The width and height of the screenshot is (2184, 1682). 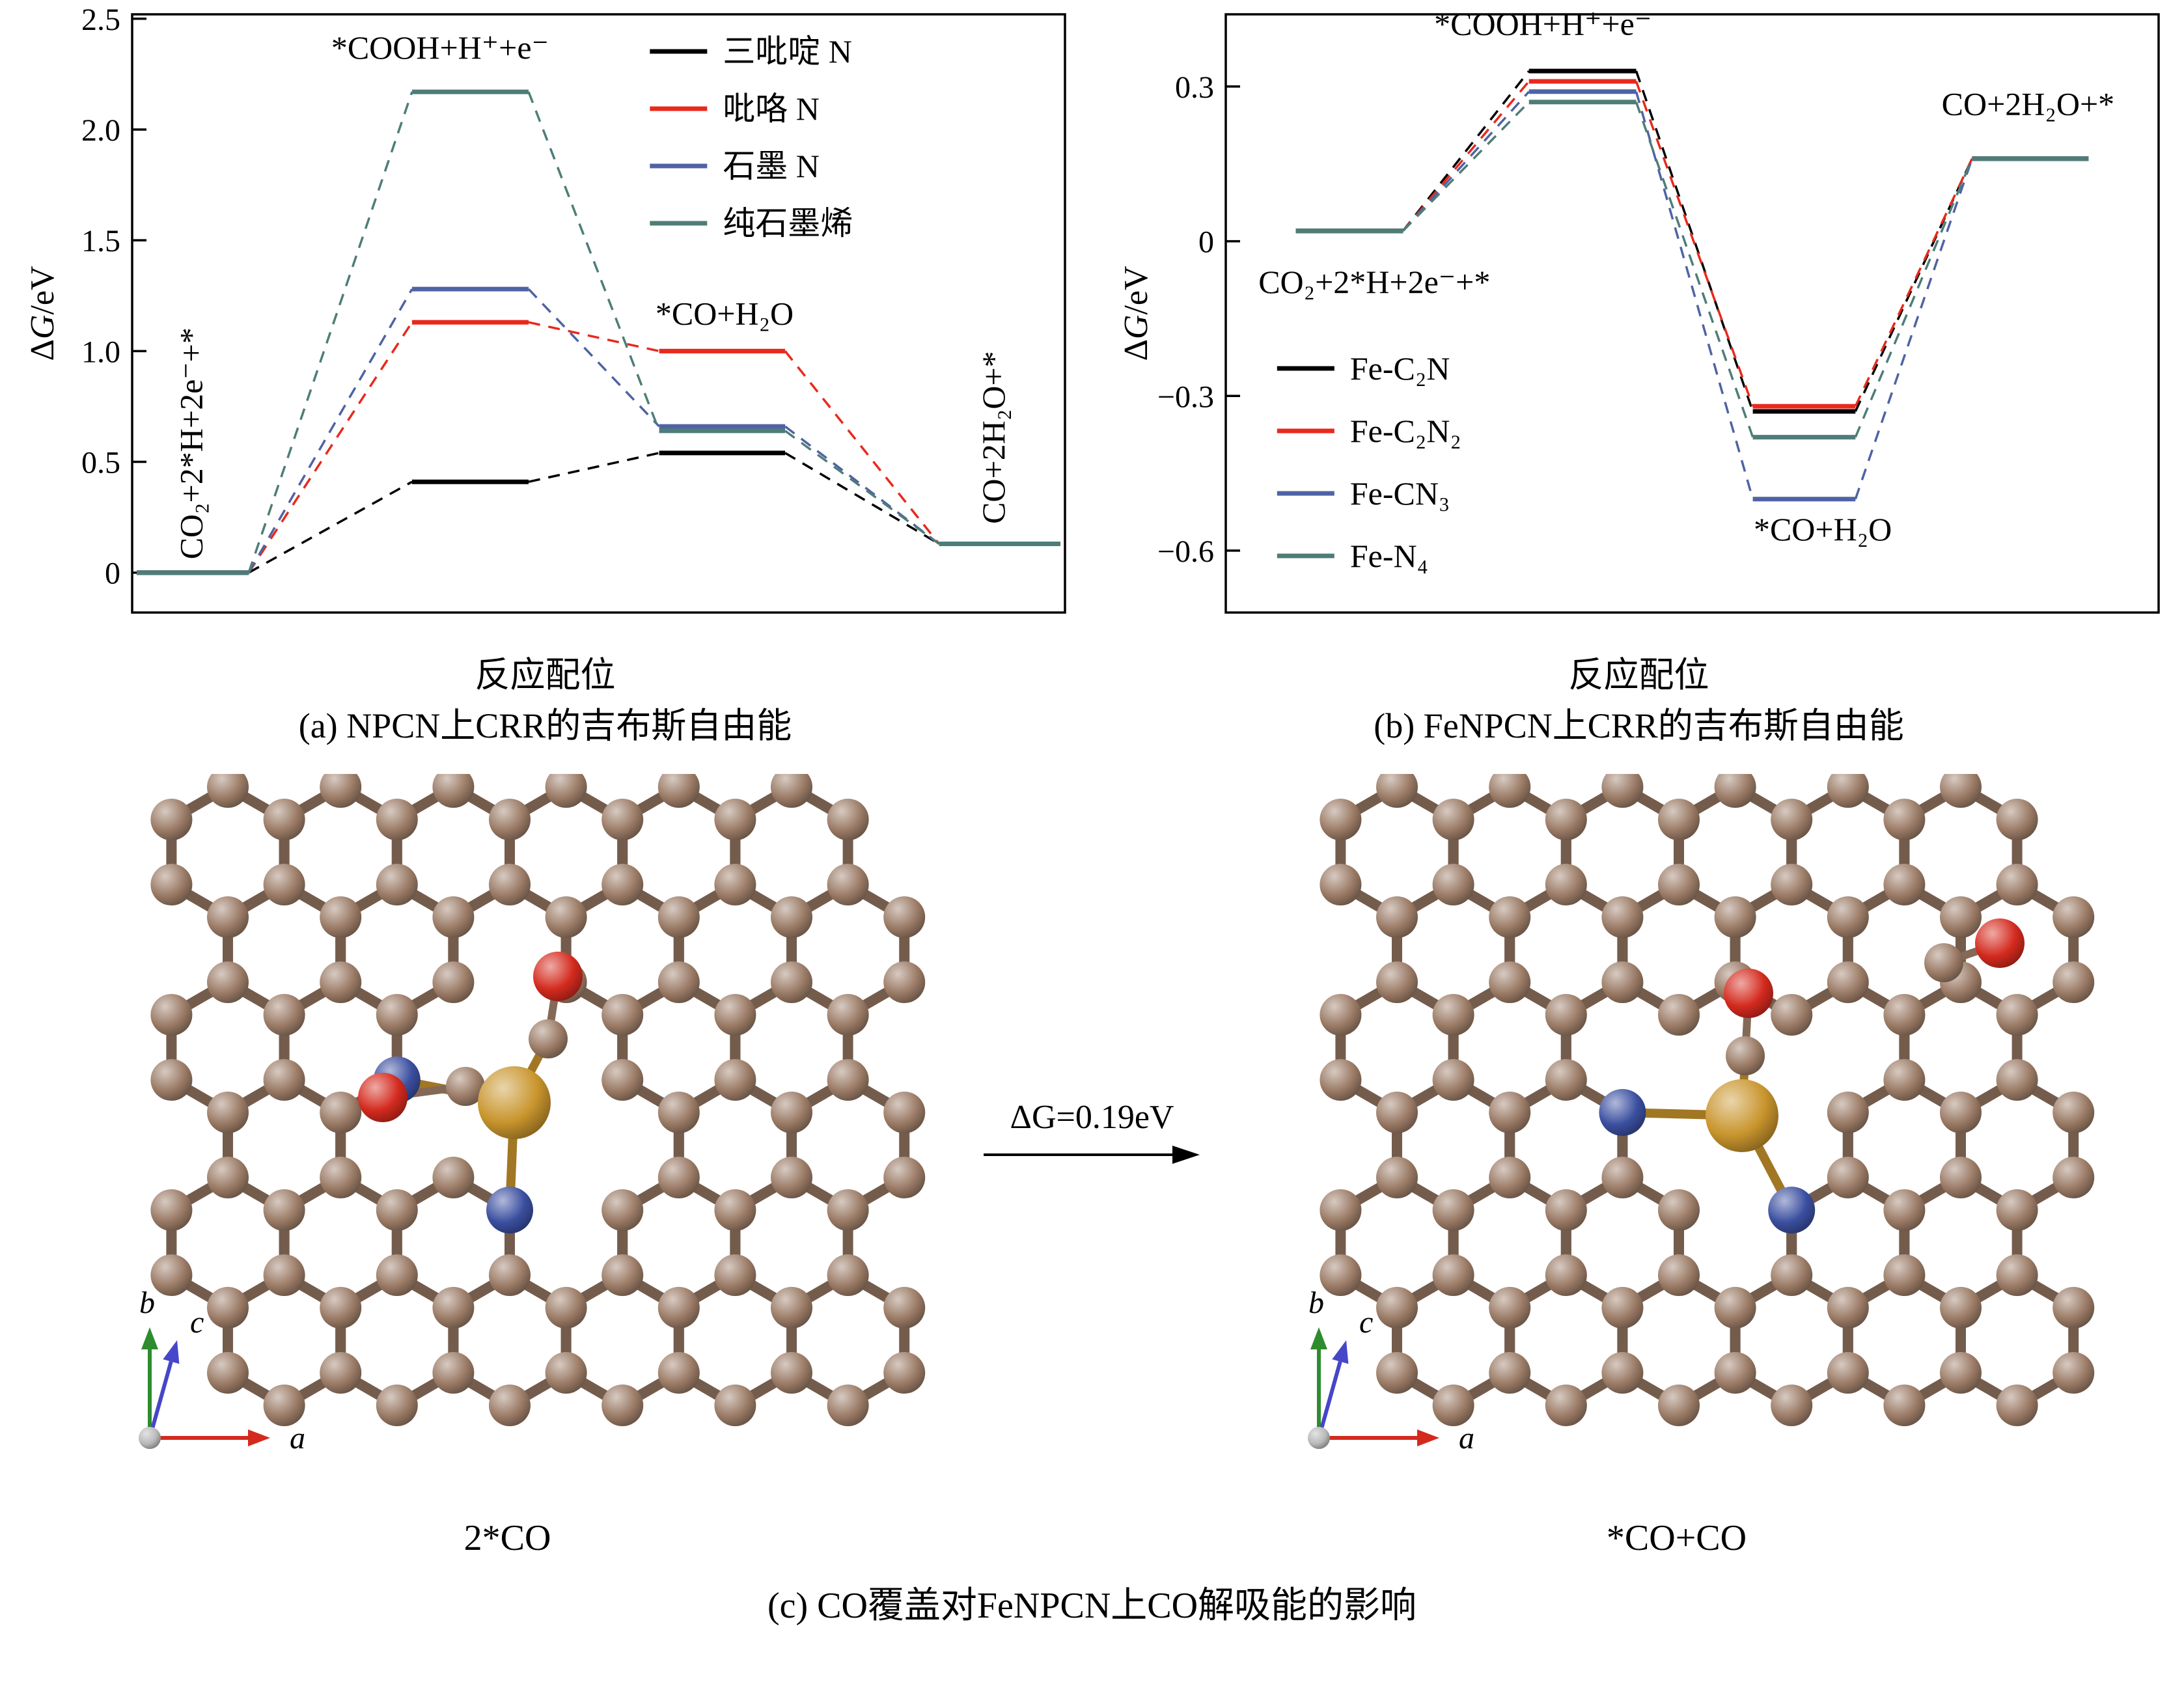 What do you see at coordinates (545, 675) in the screenshot?
I see `panel-a-xlabel: 反应配位` at bounding box center [545, 675].